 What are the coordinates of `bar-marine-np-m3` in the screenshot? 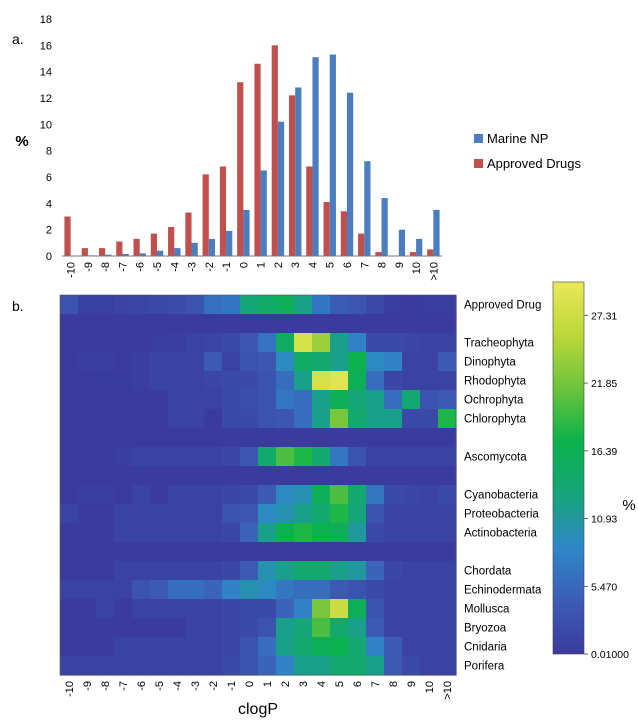 It's located at (194, 249).